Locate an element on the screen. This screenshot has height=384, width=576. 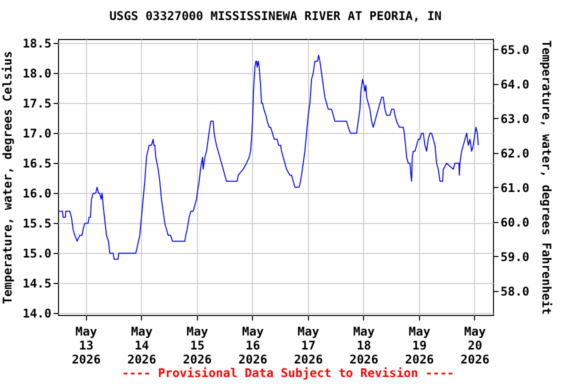
y-tick-label: 14.5 is located at coordinates (37, 283).